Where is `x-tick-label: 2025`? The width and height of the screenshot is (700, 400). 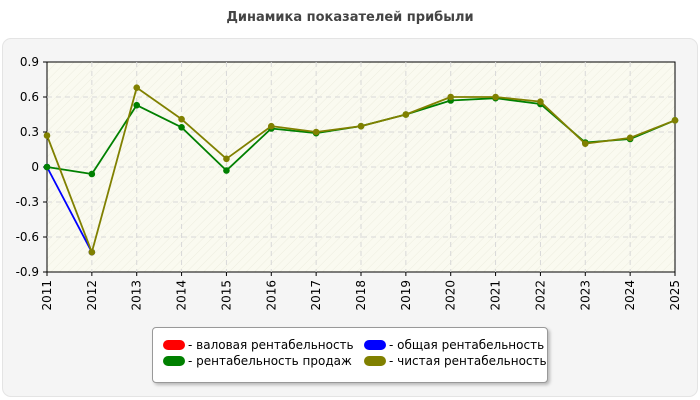
x-tick-label: 2025 is located at coordinates (675, 295).